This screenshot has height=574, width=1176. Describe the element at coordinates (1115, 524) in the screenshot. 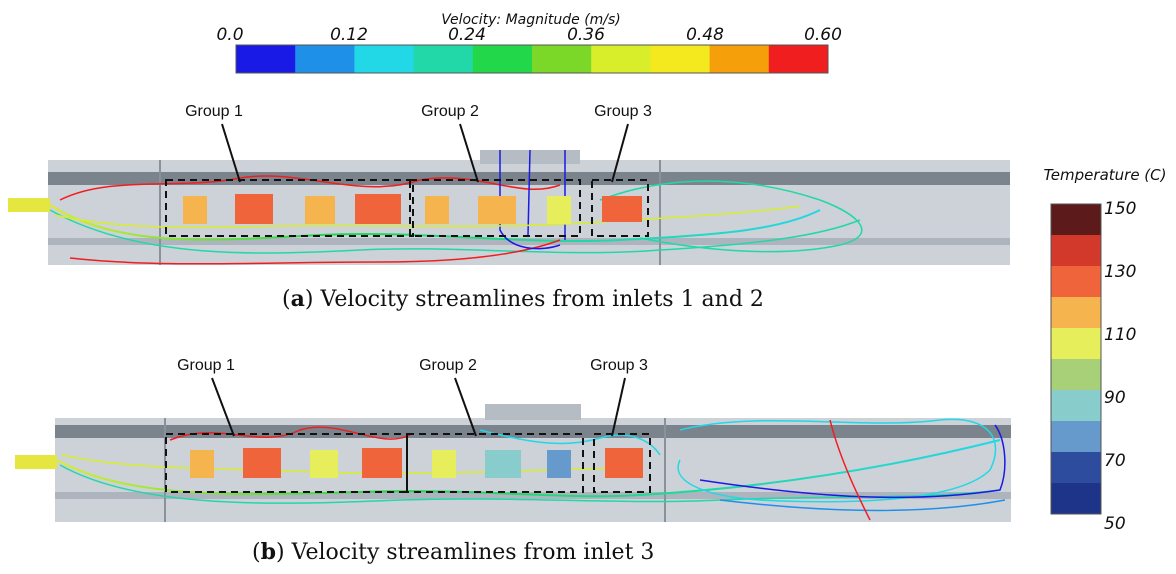

I see `temperature-tick: 50` at that location.